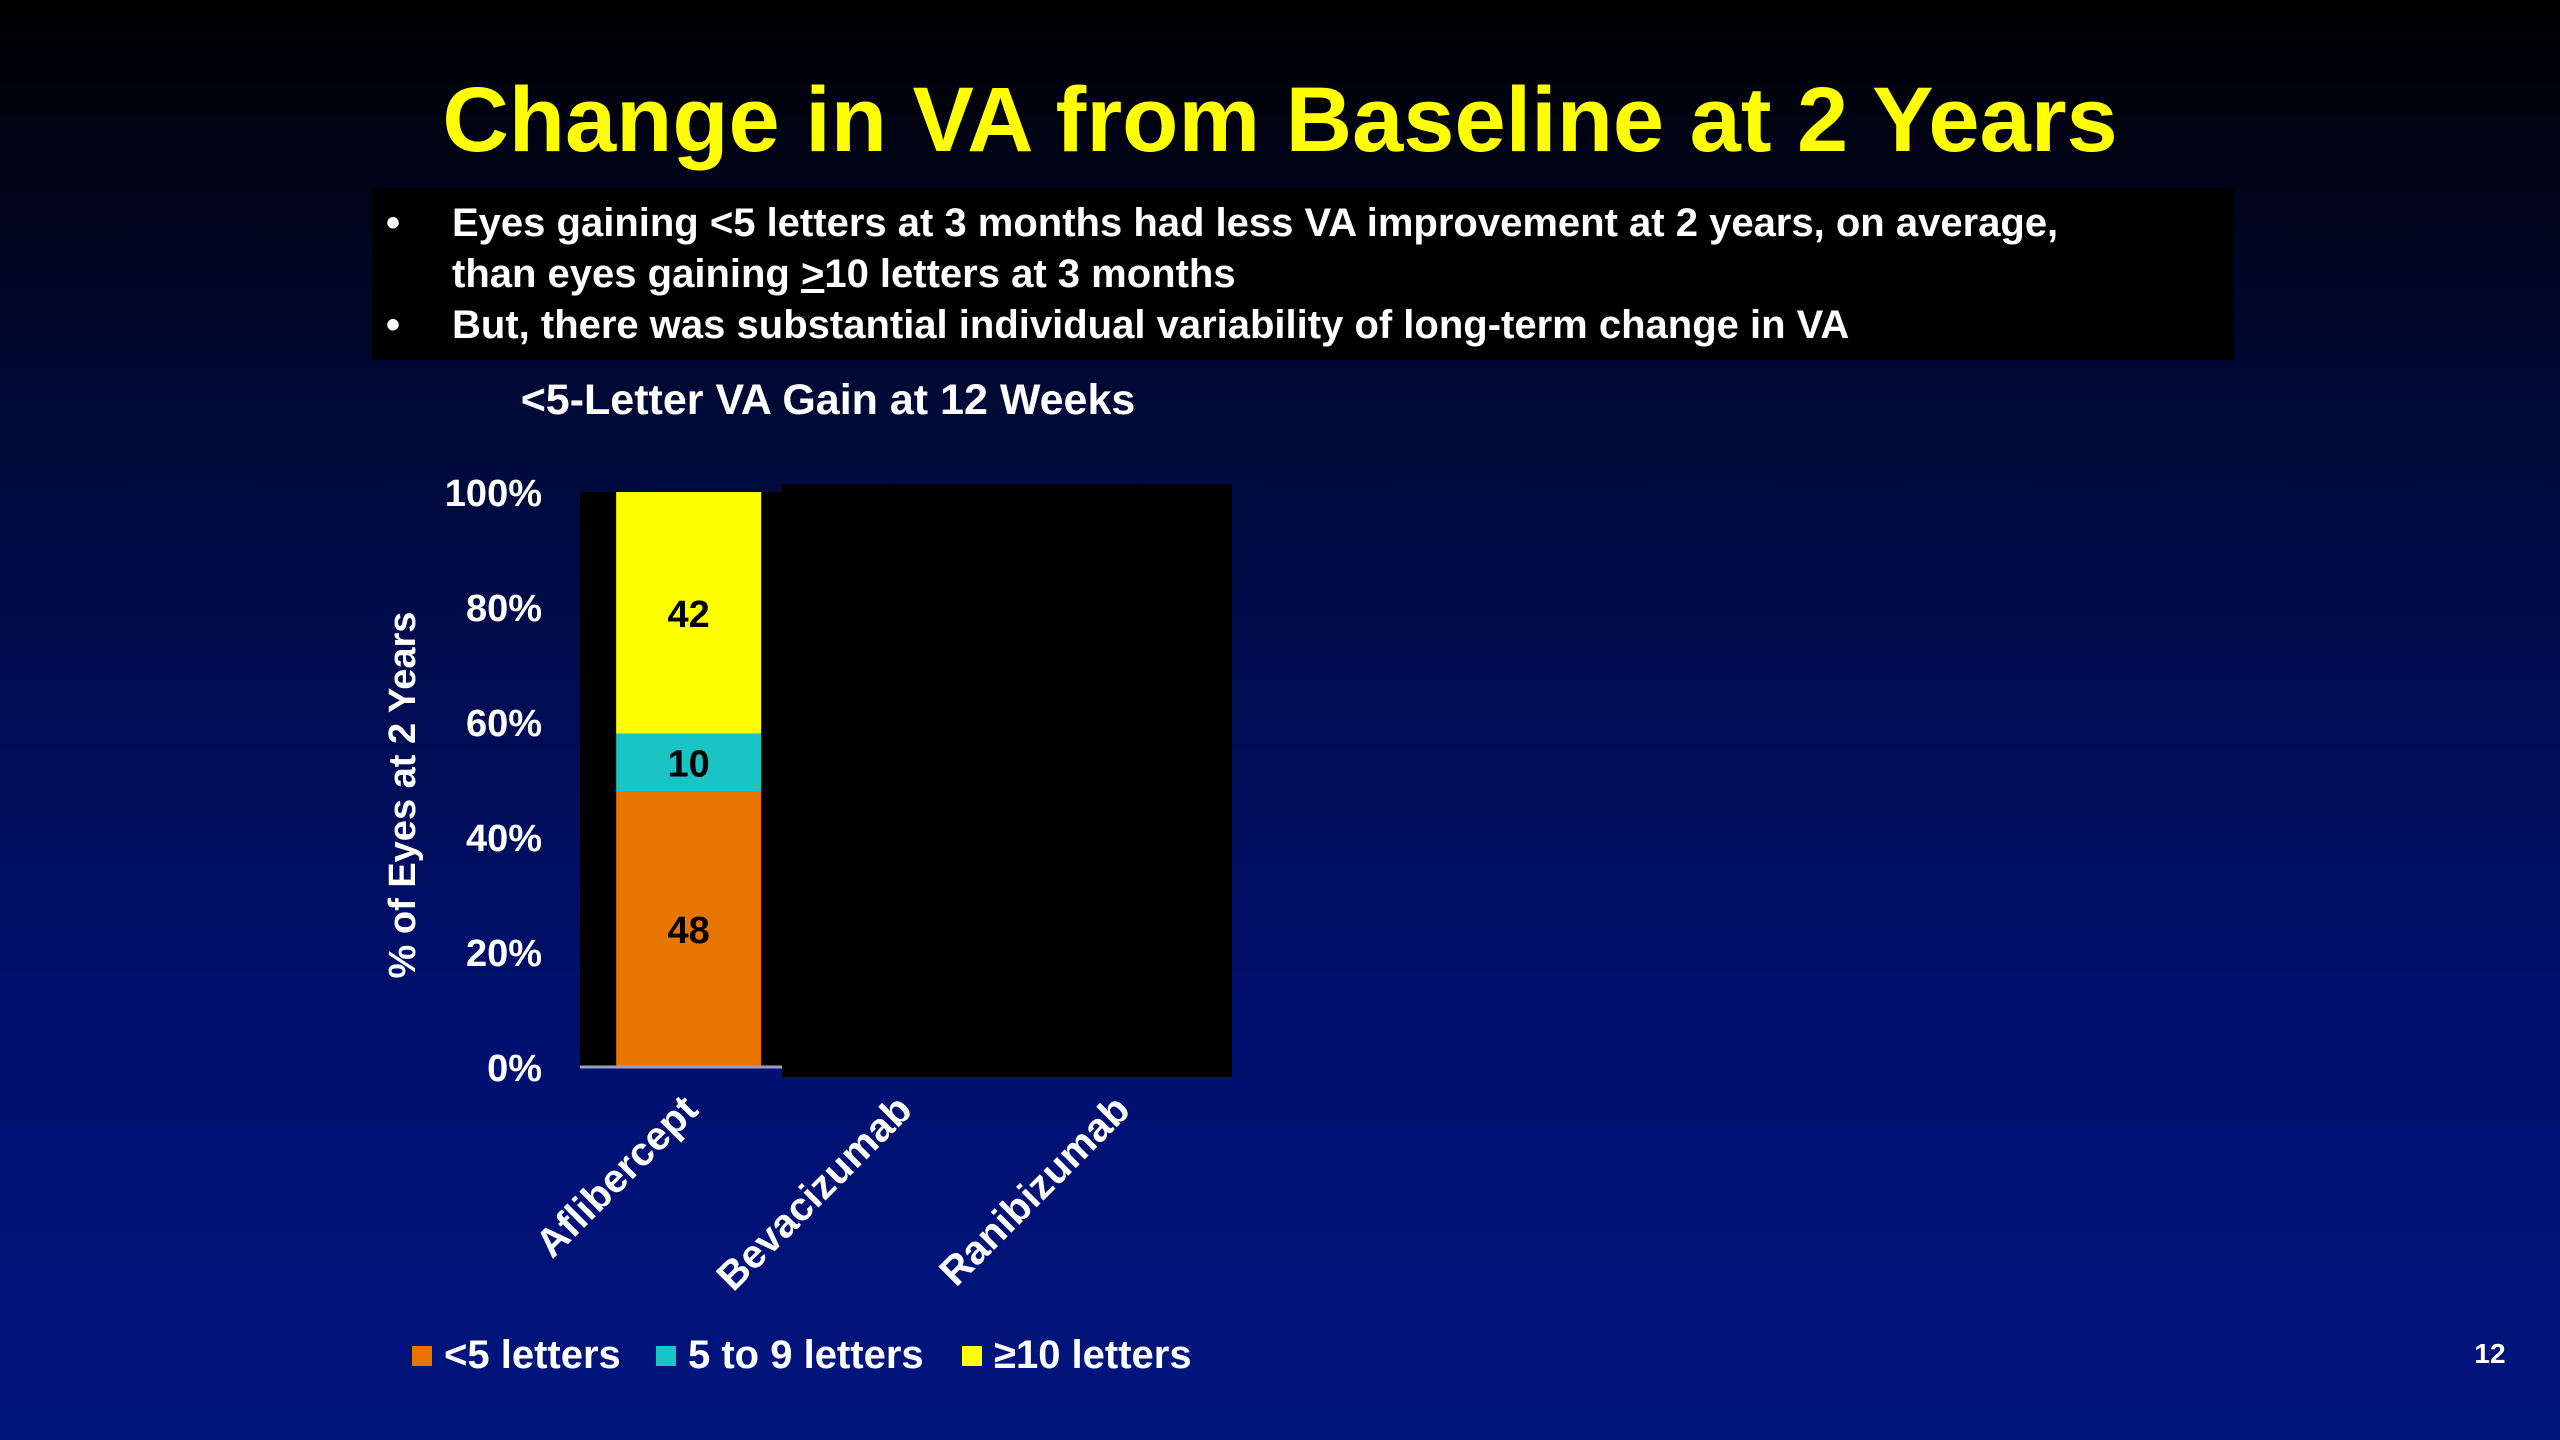  Describe the element at coordinates (1030, 274) in the screenshot. I see `bullet-1-line-2-post: 10 letters at 3 months` at that location.